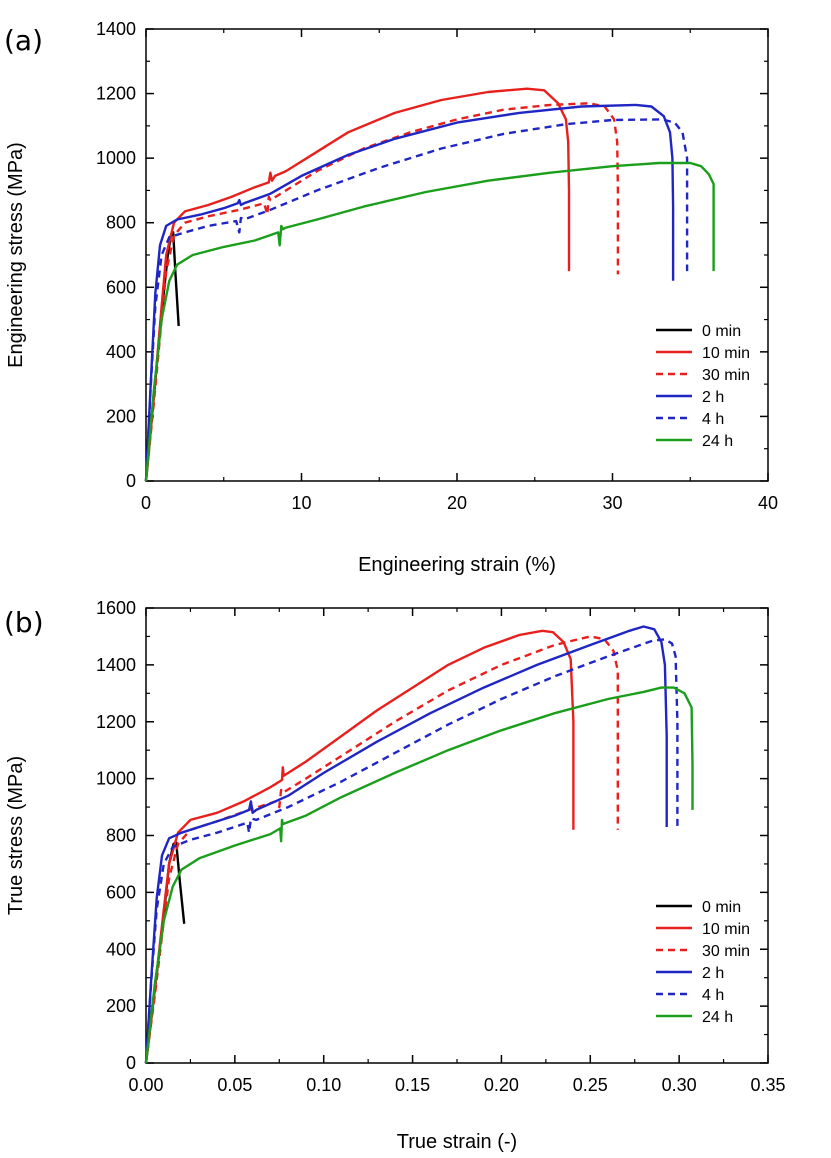  I want to click on x-tick-label: 0.25, so click(590, 1085).